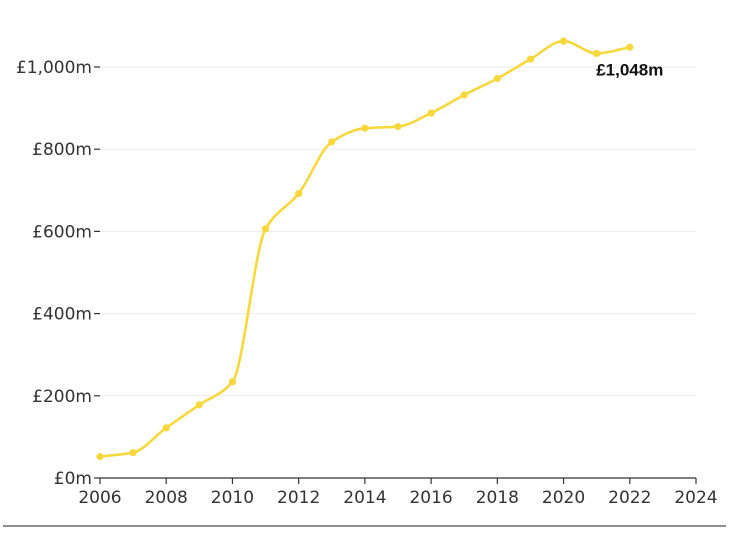  What do you see at coordinates (364, 498) in the screenshot?
I see `x-tick-label: 2014` at bounding box center [364, 498].